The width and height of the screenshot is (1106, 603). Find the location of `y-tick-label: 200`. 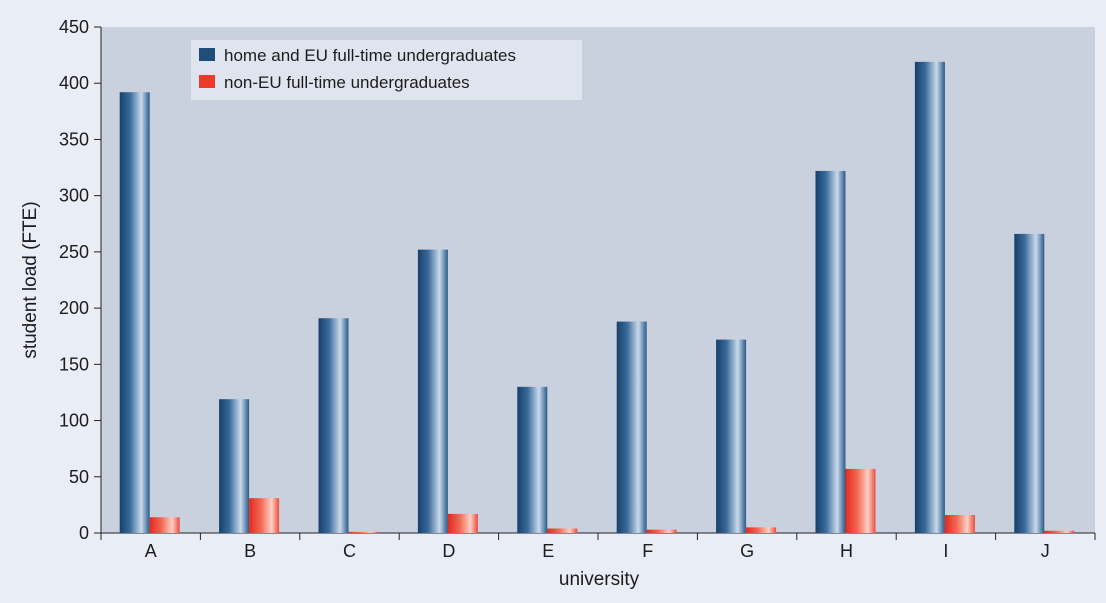

y-tick-label: 200 is located at coordinates (74, 308).